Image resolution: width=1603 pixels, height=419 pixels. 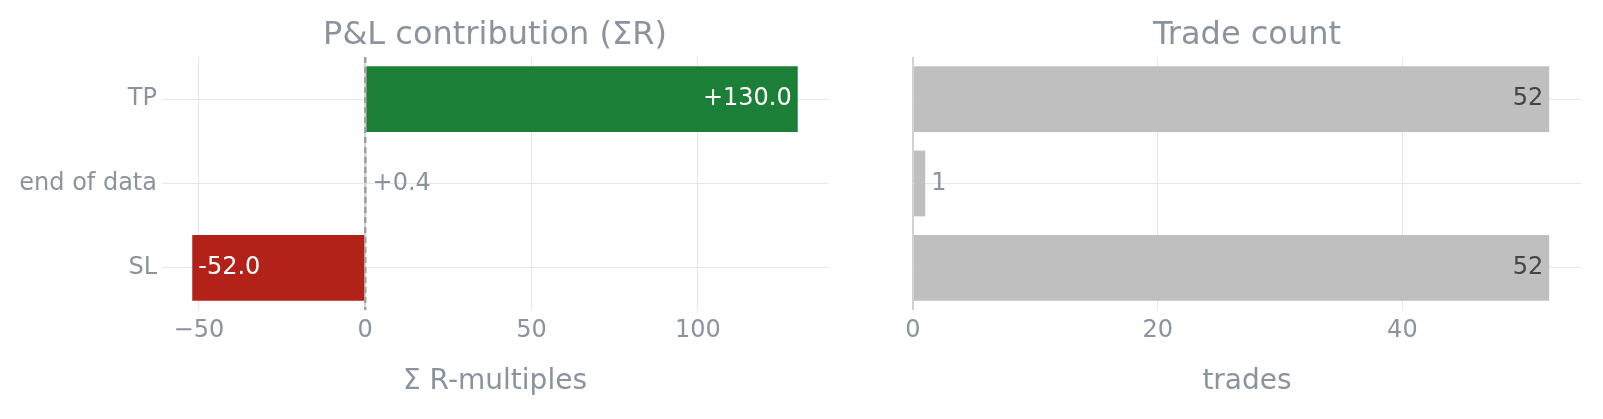 What do you see at coordinates (141, 97) in the screenshot?
I see `y-tick-label: TP` at bounding box center [141, 97].